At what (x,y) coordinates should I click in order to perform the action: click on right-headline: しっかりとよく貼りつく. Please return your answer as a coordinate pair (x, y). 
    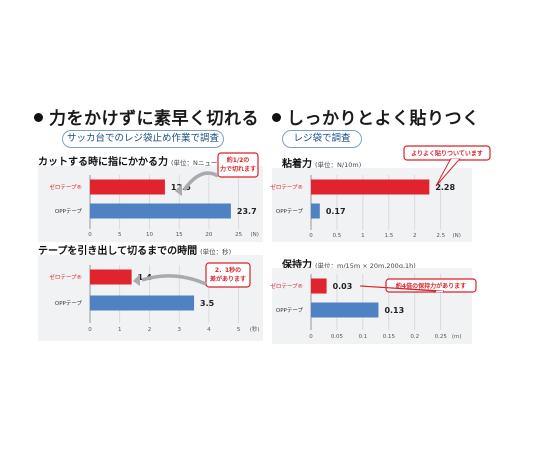
    Looking at the image, I should click on (376, 116).